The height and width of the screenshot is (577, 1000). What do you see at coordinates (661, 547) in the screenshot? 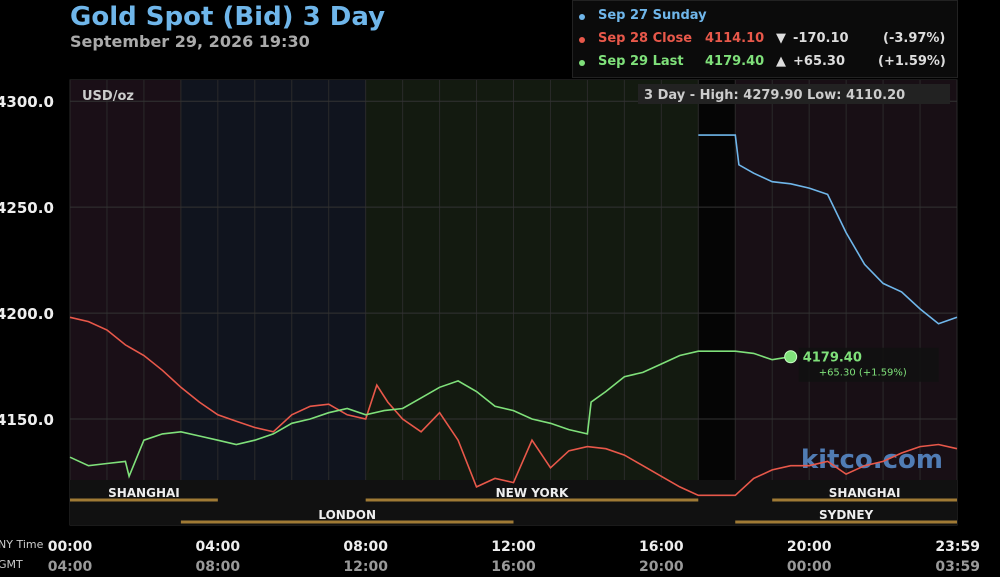
I see `x-tick-label-ny: 16:00` at bounding box center [661, 547].